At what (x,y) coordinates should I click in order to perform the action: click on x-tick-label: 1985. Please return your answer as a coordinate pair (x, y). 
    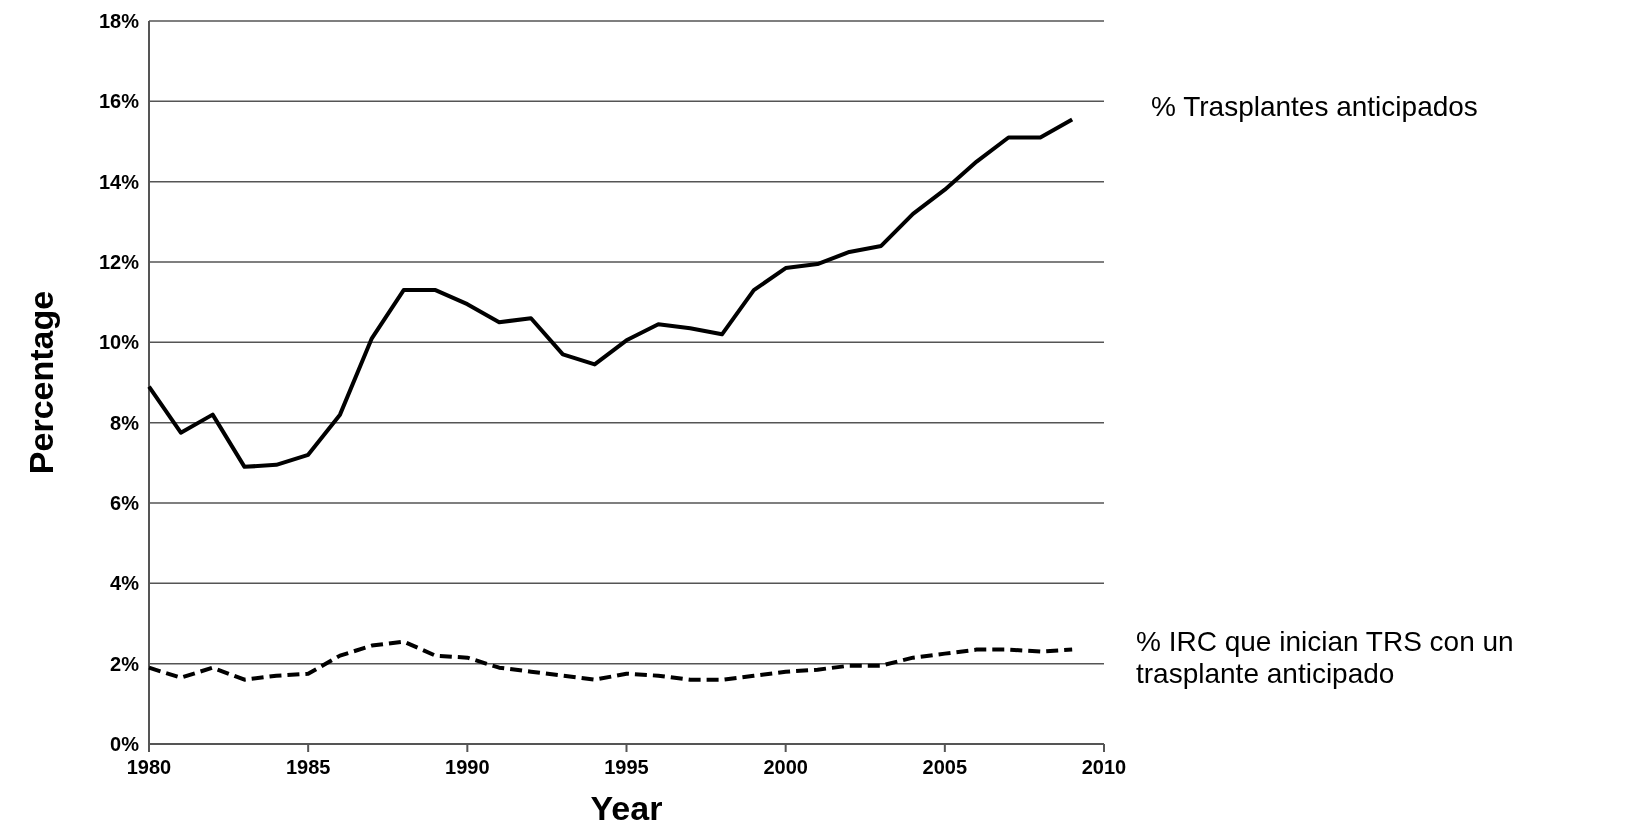
    Looking at the image, I should click on (308, 767).